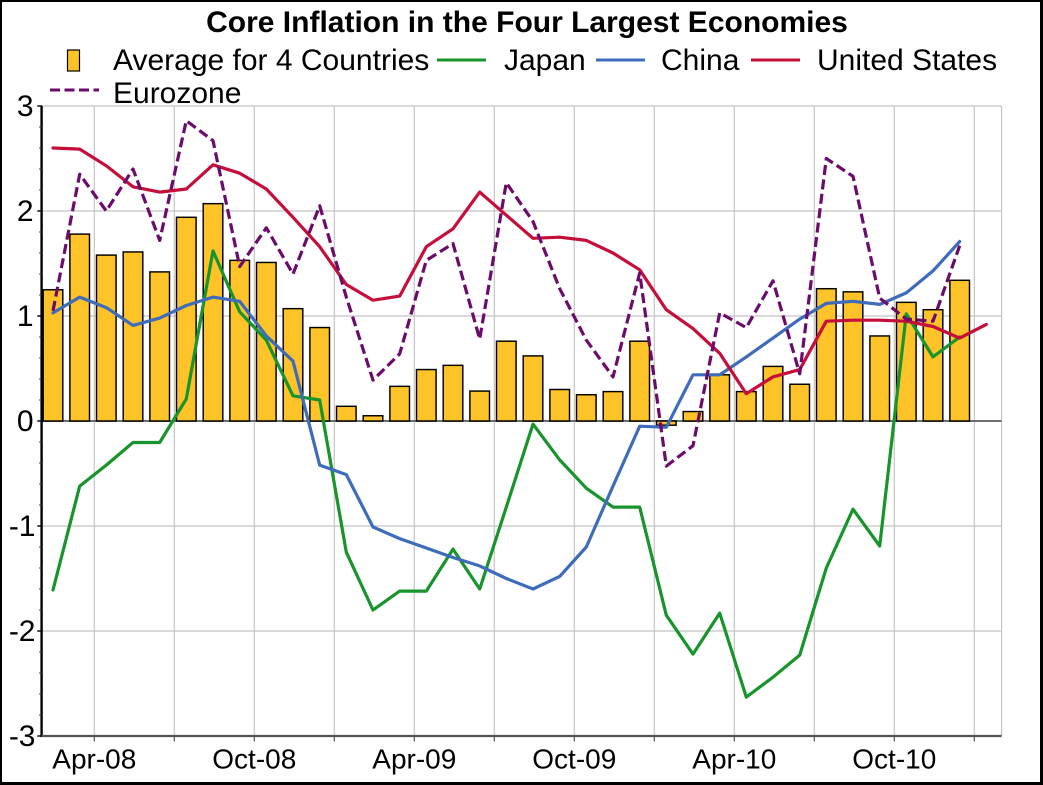 Image resolution: width=1043 pixels, height=785 pixels. I want to click on svg-text: Oct-10, so click(894, 759).